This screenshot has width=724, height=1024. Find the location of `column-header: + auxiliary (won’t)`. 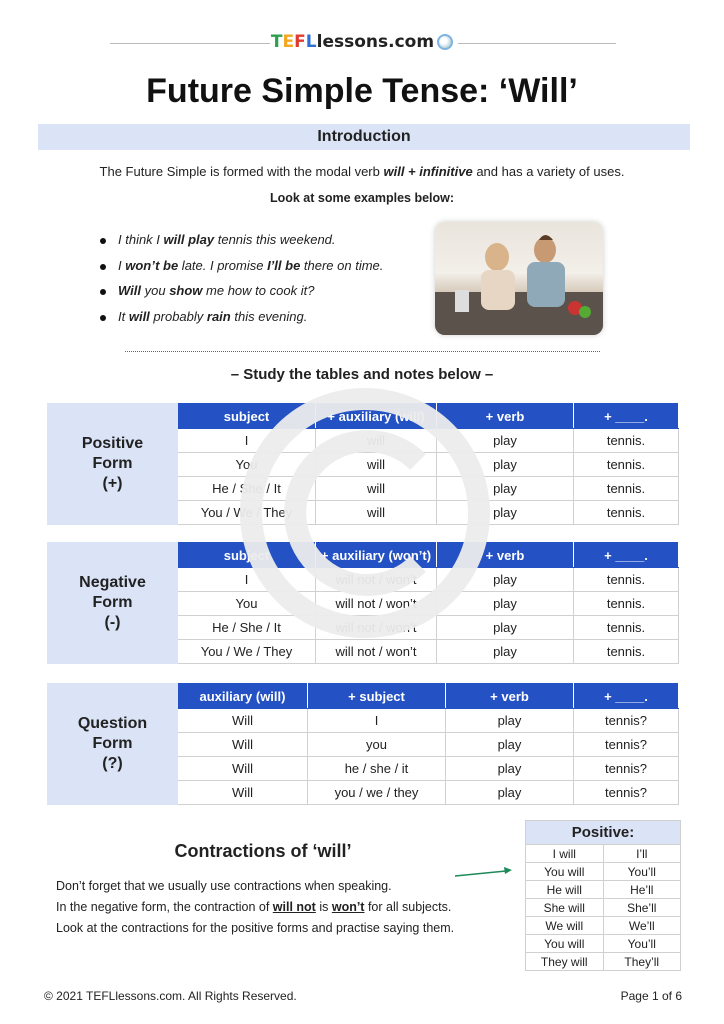

column-header: + auxiliary (won’t) is located at coordinates (376, 555).